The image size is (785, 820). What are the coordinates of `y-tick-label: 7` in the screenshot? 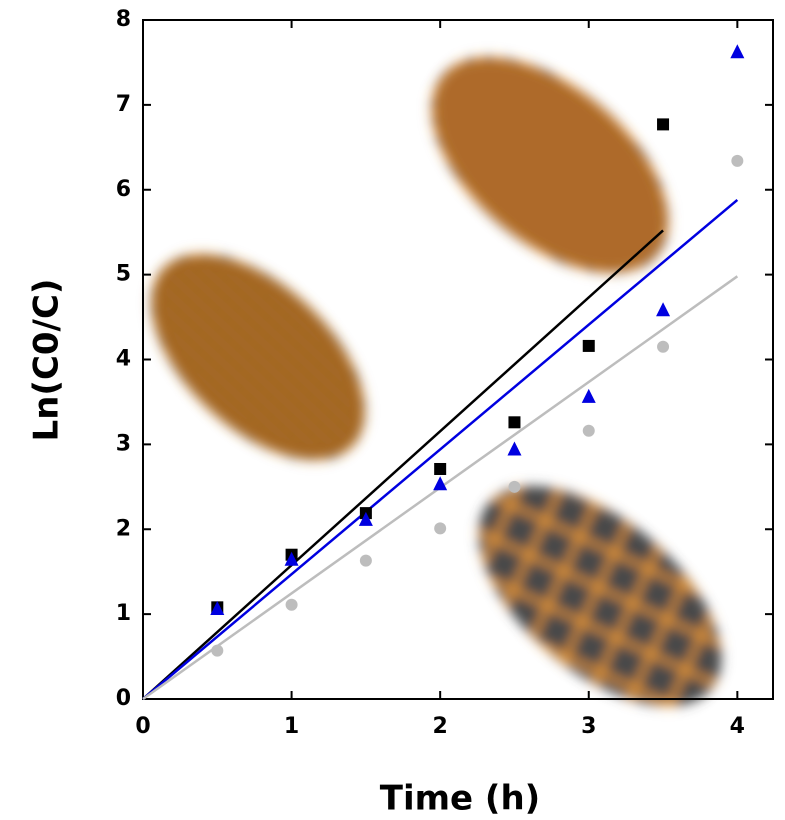 It's located at (123, 104).